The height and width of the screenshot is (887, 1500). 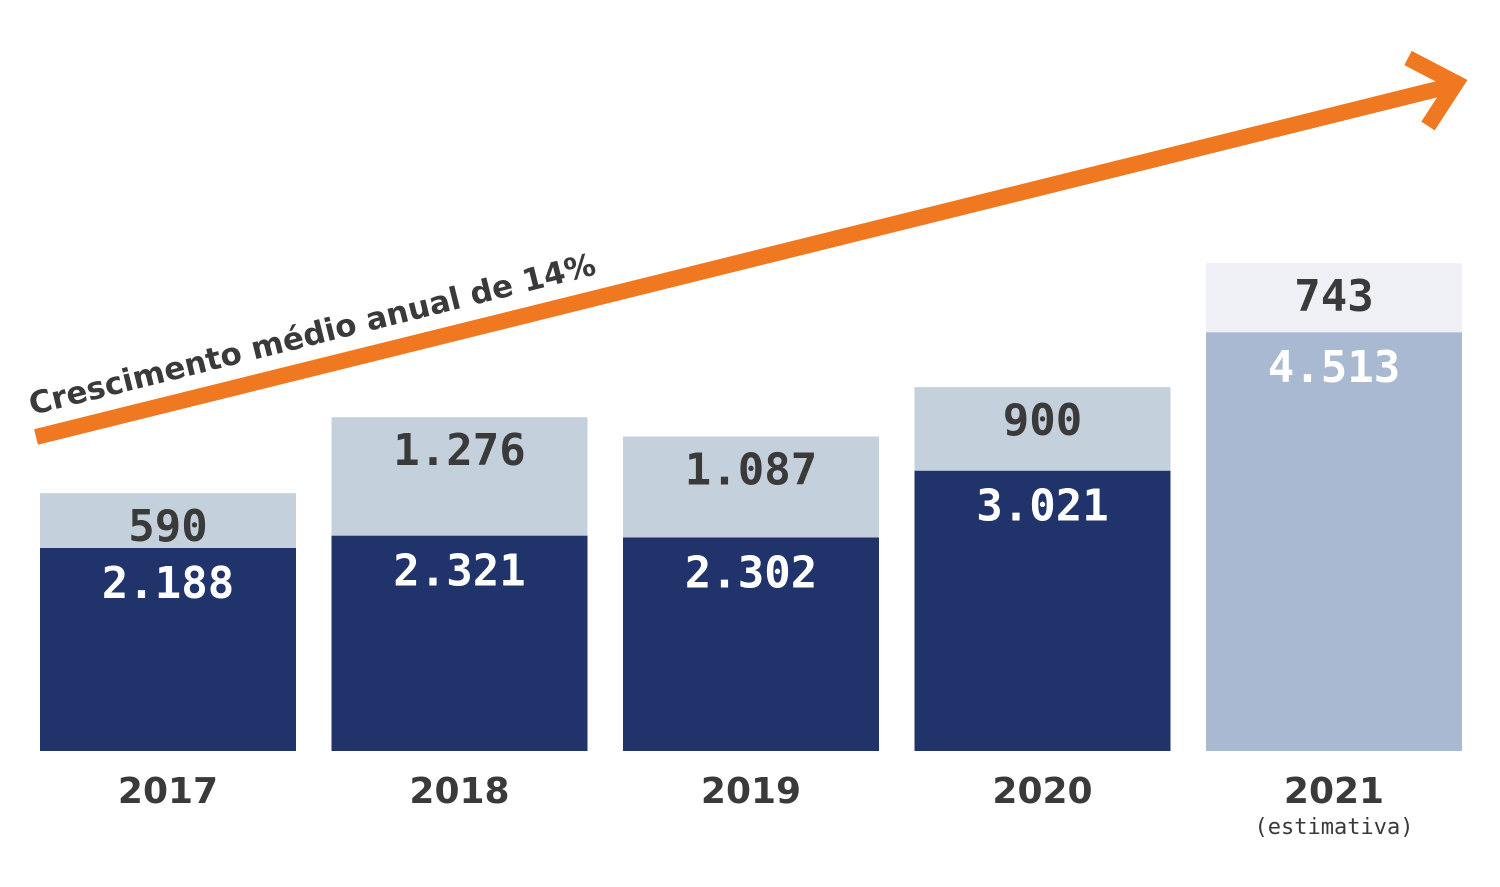 I want to click on value-label-top-2020: 900, so click(x=1042, y=420).